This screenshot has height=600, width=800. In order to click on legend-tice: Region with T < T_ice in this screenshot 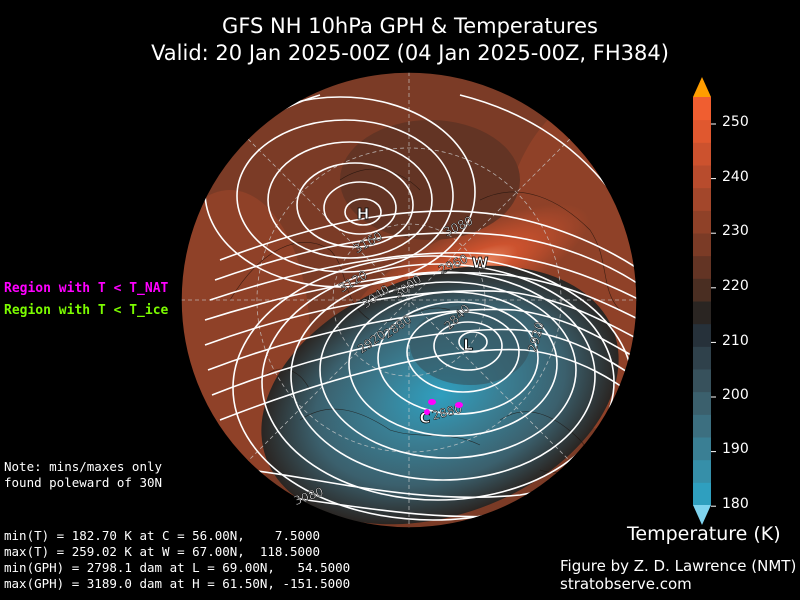, I will do `click(86, 310)`.